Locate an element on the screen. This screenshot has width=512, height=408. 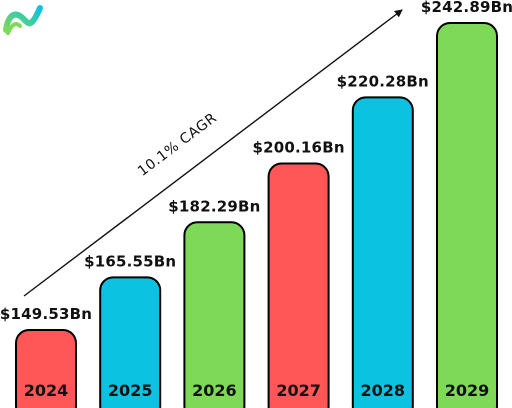
bar-2029 is located at coordinates (467, 215).